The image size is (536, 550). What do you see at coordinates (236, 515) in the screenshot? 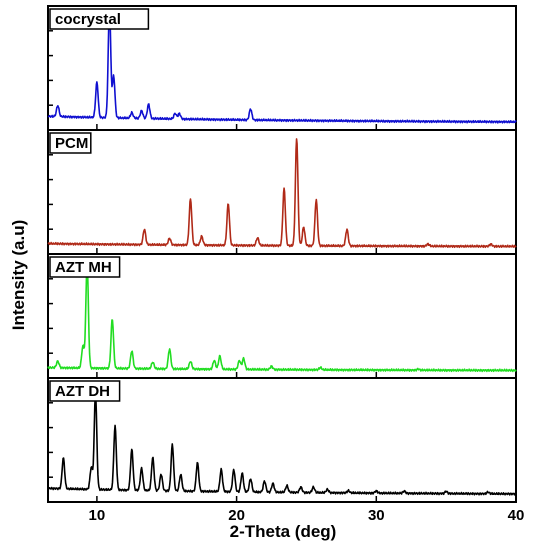
I see `x-tick-label: 20` at bounding box center [236, 515].